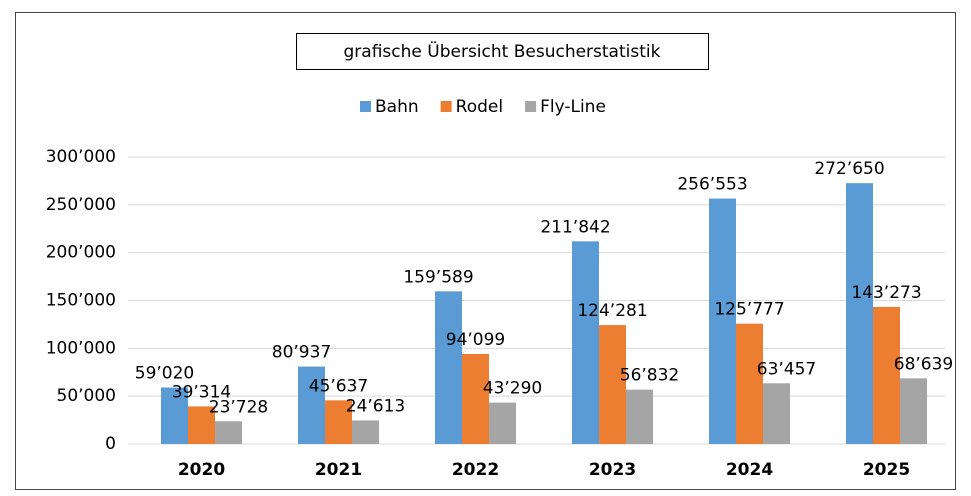  Describe the element at coordinates (110, 444) in the screenshot. I see `y-tick-label: 0` at that location.